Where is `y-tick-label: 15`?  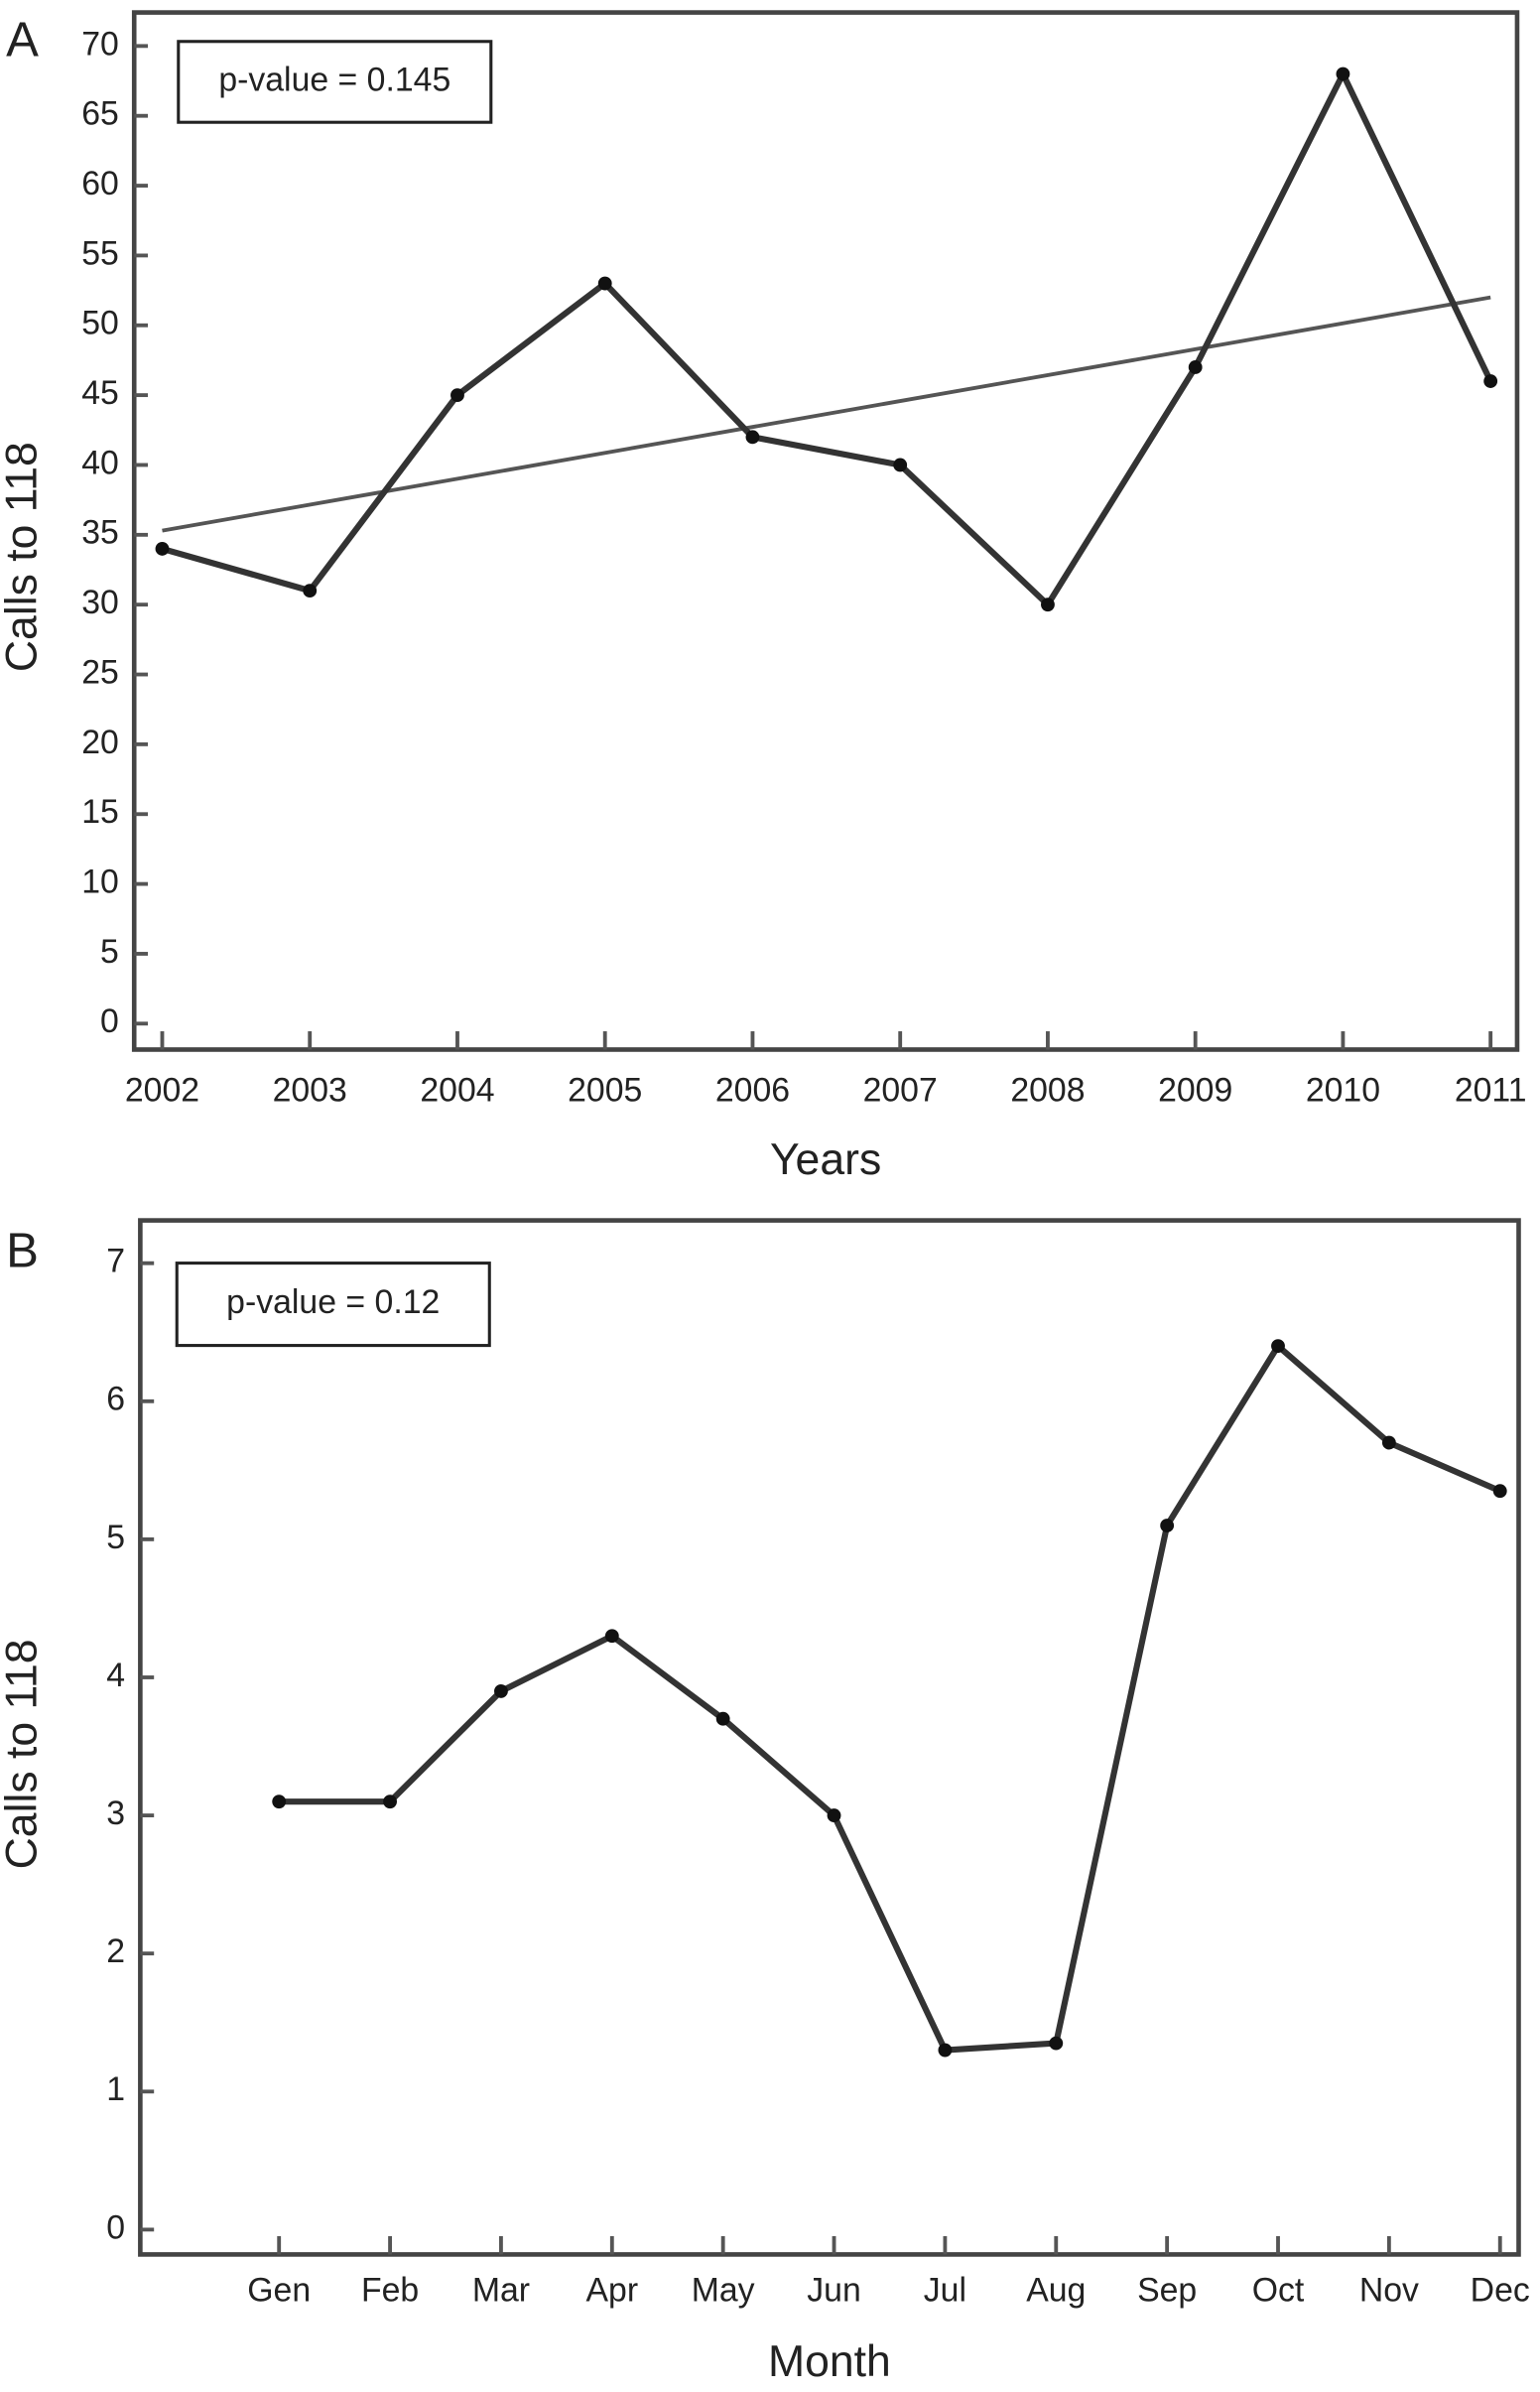 y-tick-label: 15 is located at coordinates (100, 812).